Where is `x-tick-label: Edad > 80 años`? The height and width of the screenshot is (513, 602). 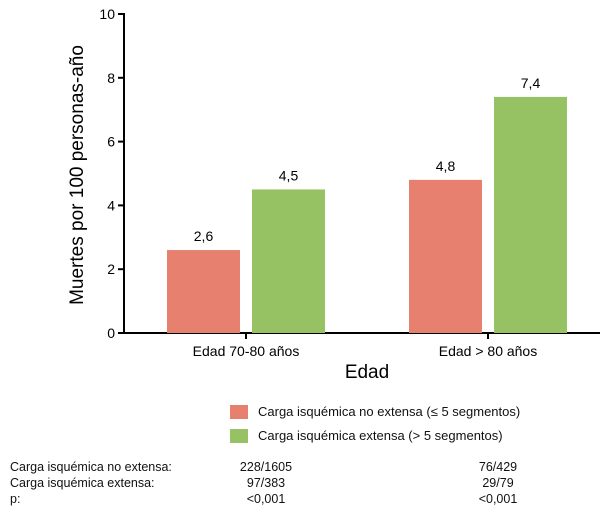
x-tick-label: Edad > 80 años is located at coordinates (488, 351).